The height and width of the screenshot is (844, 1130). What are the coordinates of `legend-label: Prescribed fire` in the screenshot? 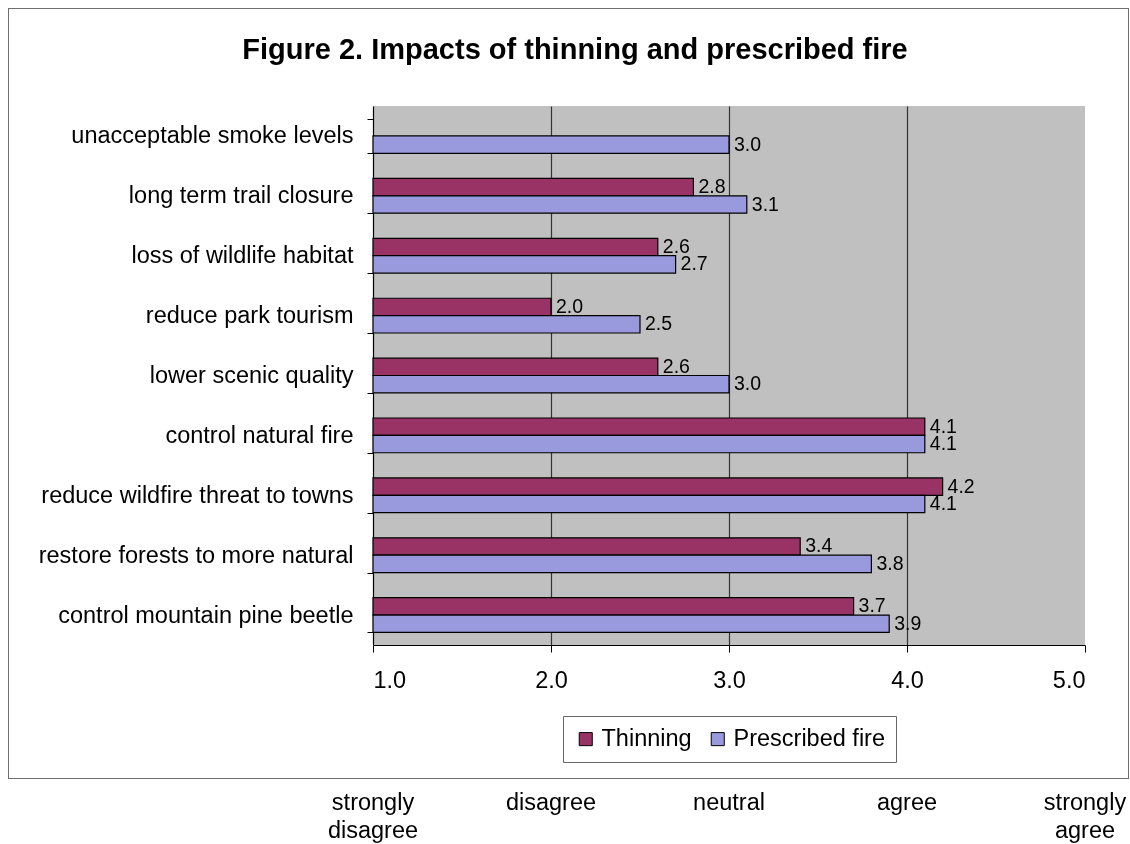 It's located at (809, 738).